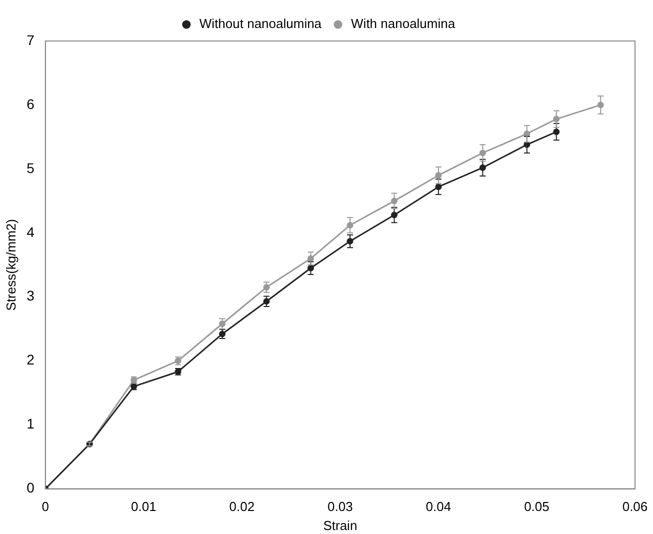 The image size is (653, 534). Describe the element at coordinates (30, 168) in the screenshot. I see `y-tick-label: 5` at that location.